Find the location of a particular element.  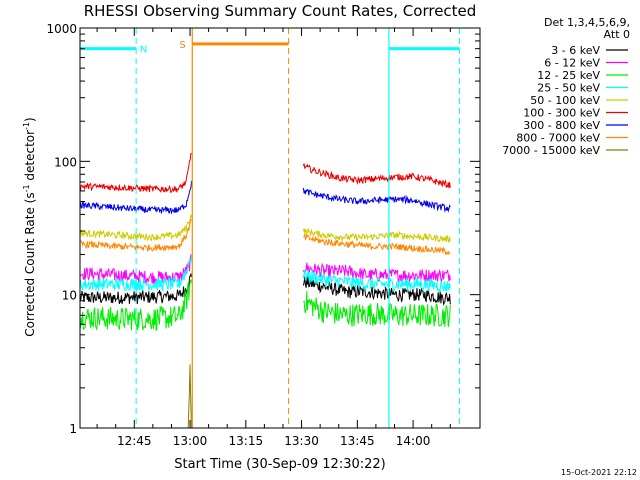

y-axis-label-part-3: -1 is located at coordinates (26, 126).